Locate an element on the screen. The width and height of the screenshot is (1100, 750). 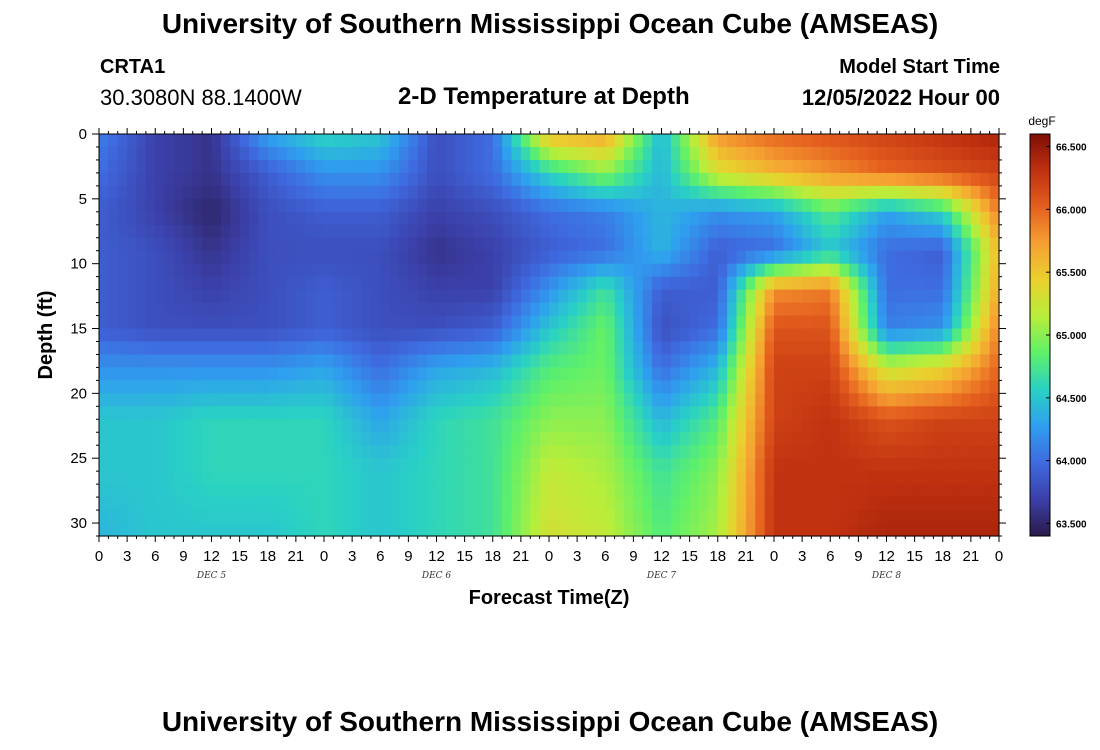
x-tick-label: 9 is located at coordinates (858, 556).